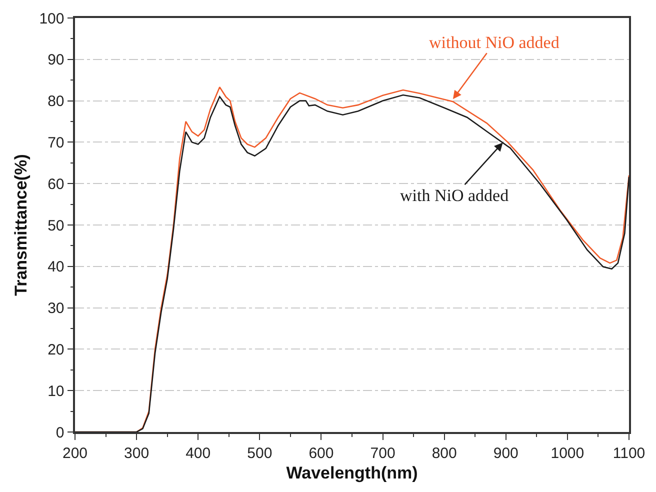 This screenshot has height=492, width=656. What do you see at coordinates (56, 101) in the screenshot?
I see `y-tick-label: 80` at bounding box center [56, 101].